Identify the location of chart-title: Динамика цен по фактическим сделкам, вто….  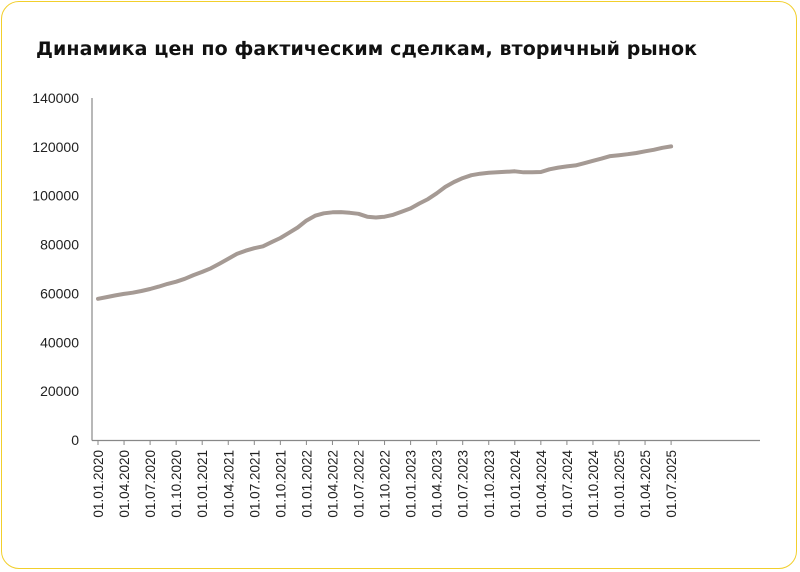
(367, 49).